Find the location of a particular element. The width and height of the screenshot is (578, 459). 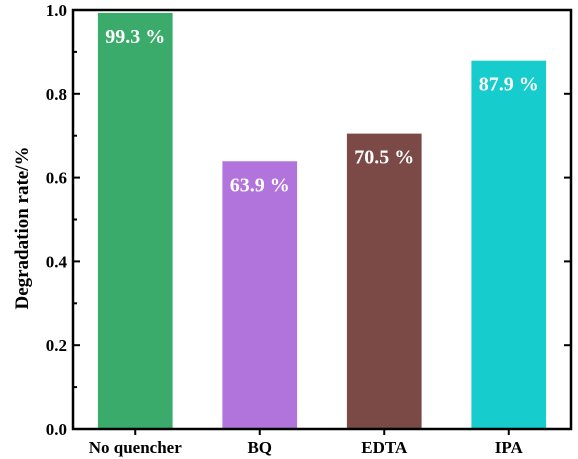

x-axis: No quencher BQ EDTA IPA is located at coordinates (306, 443).